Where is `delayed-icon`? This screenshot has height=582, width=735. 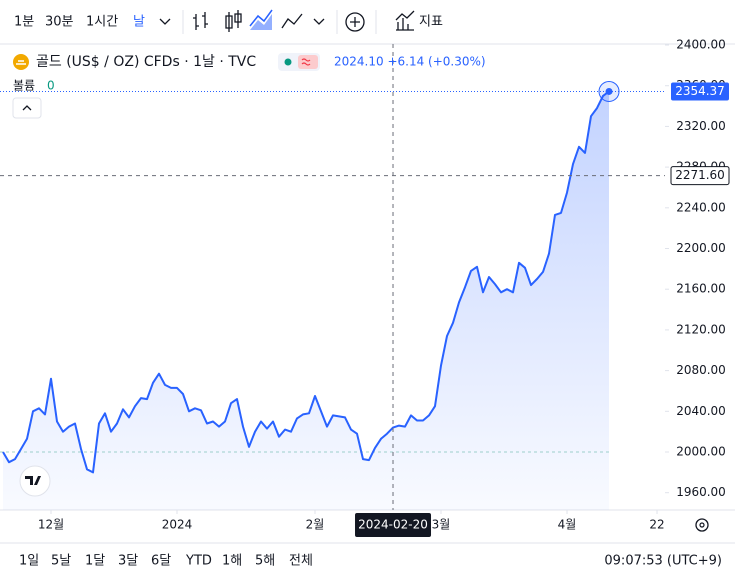
delayed-icon is located at coordinates (306, 62).